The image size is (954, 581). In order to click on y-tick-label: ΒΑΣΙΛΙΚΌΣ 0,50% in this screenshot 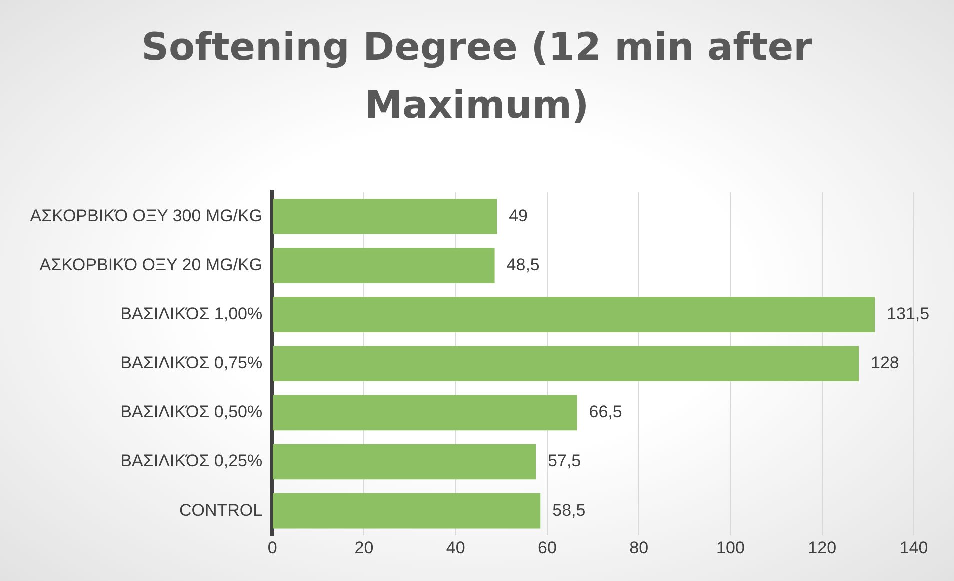, I will do `click(191, 412)`.